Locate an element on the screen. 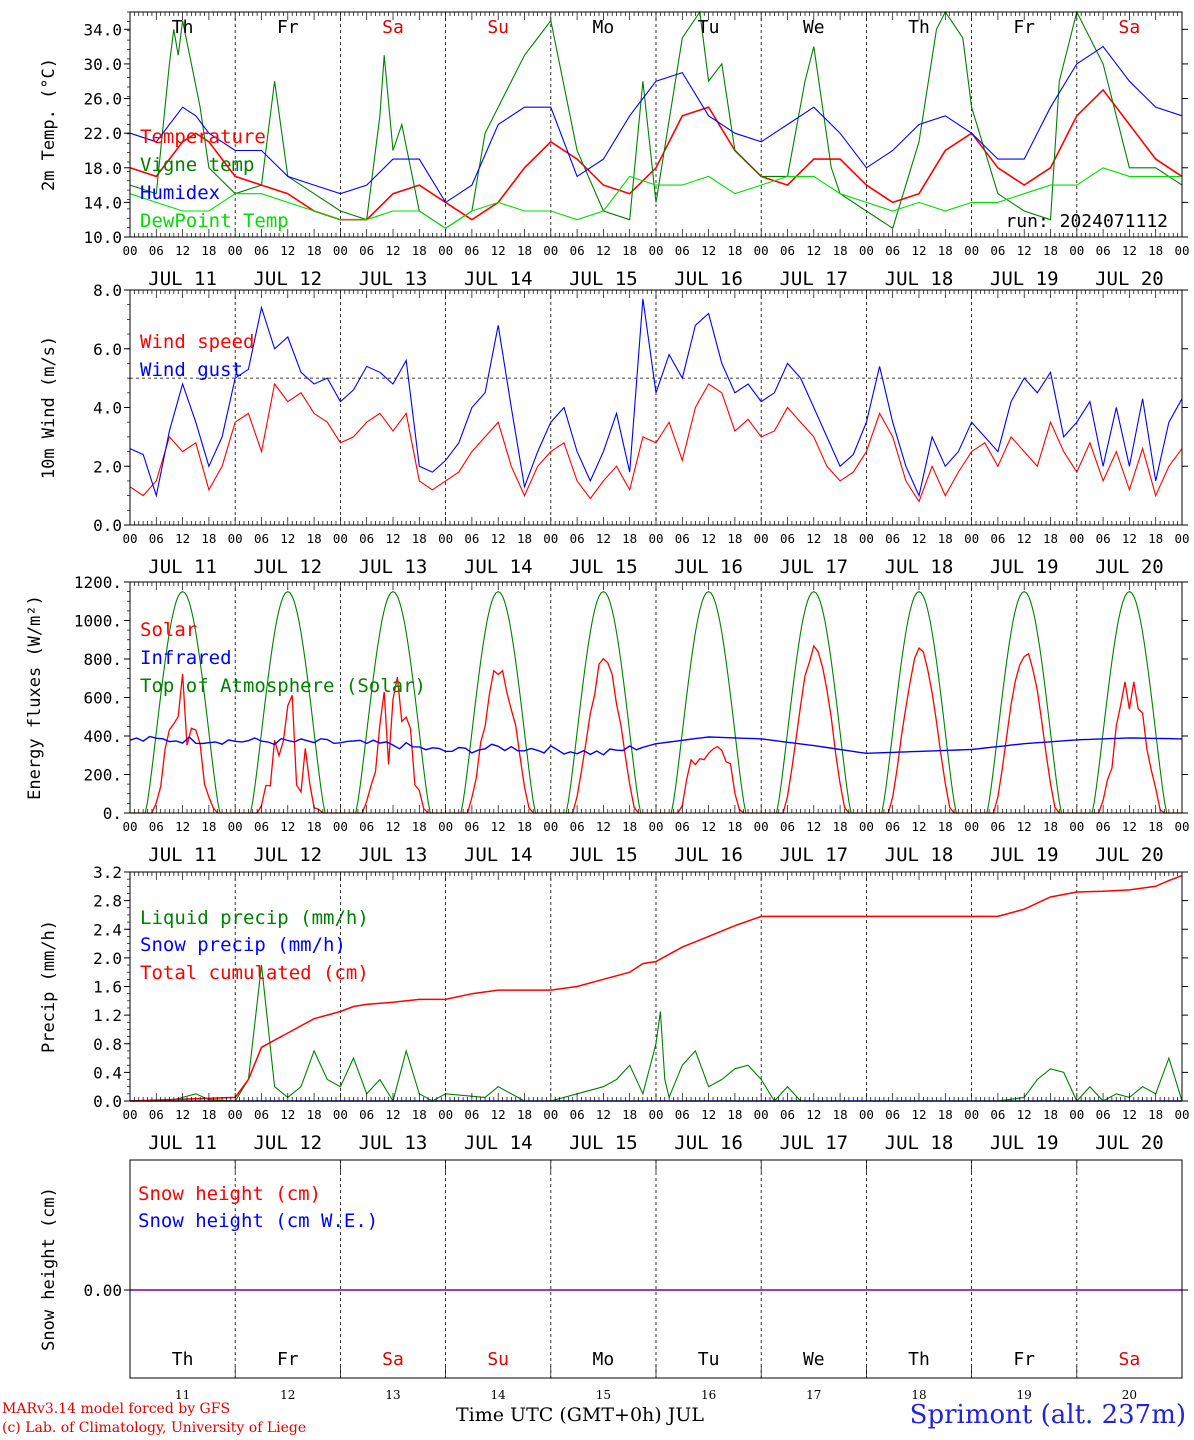 Image resolution: width=1194 pixels, height=1440 pixels. y-tick-label: 26.0 is located at coordinates (102, 99).